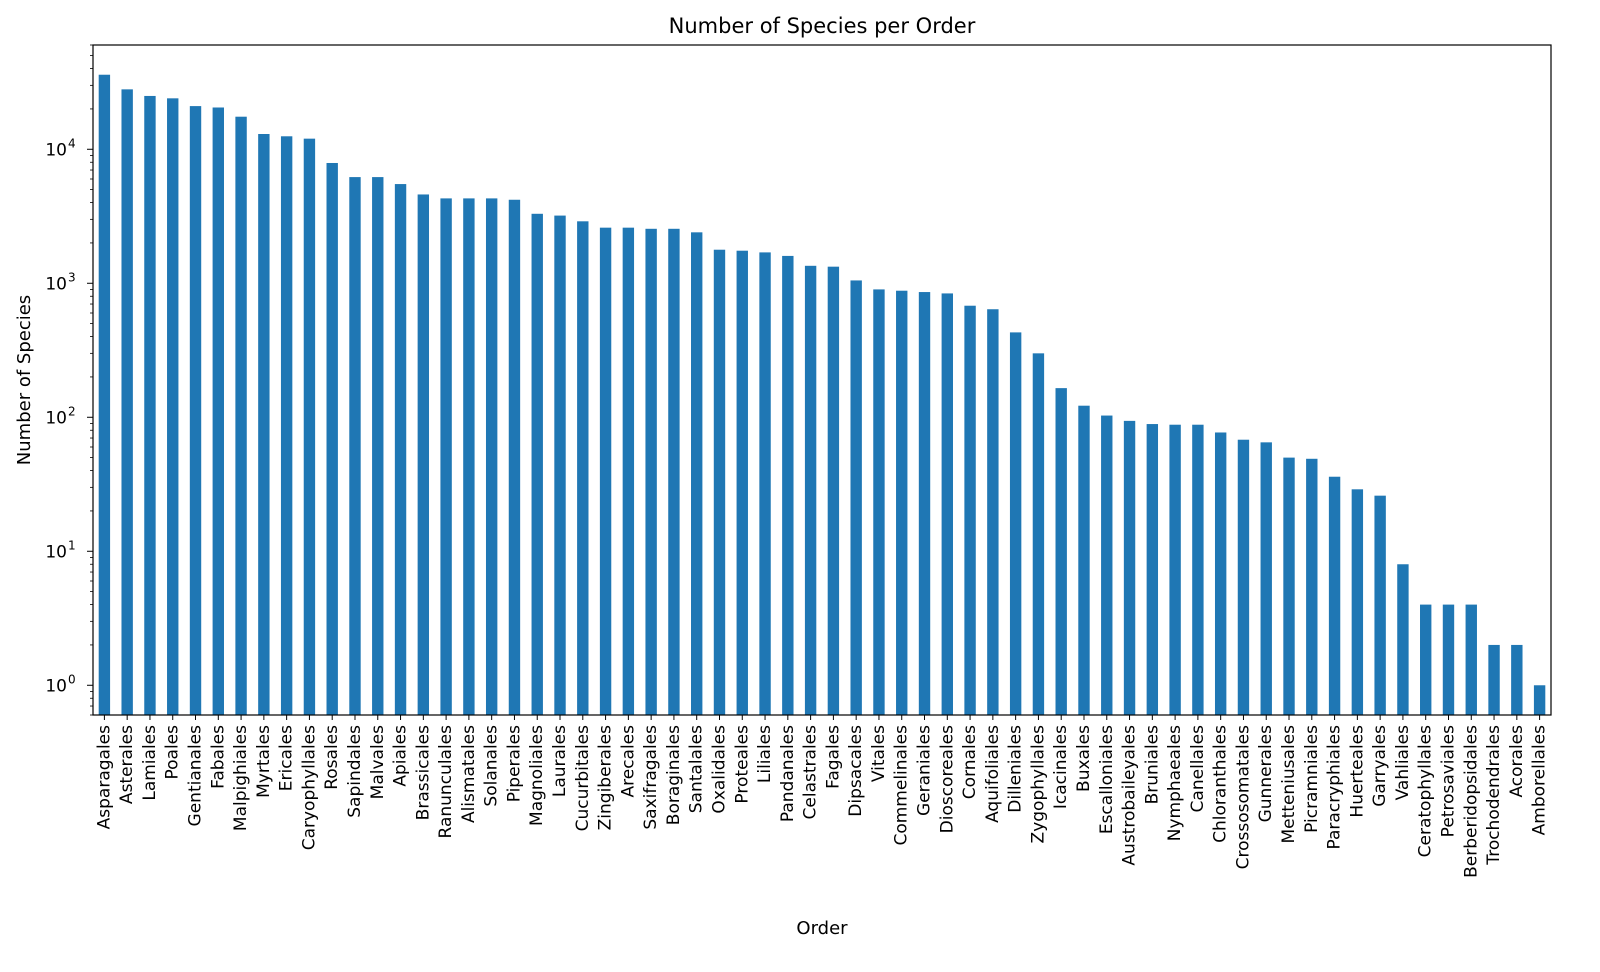 The image size is (1600, 972). Describe the element at coordinates (1129, 567) in the screenshot. I see `bar-austrobaileyales` at that location.